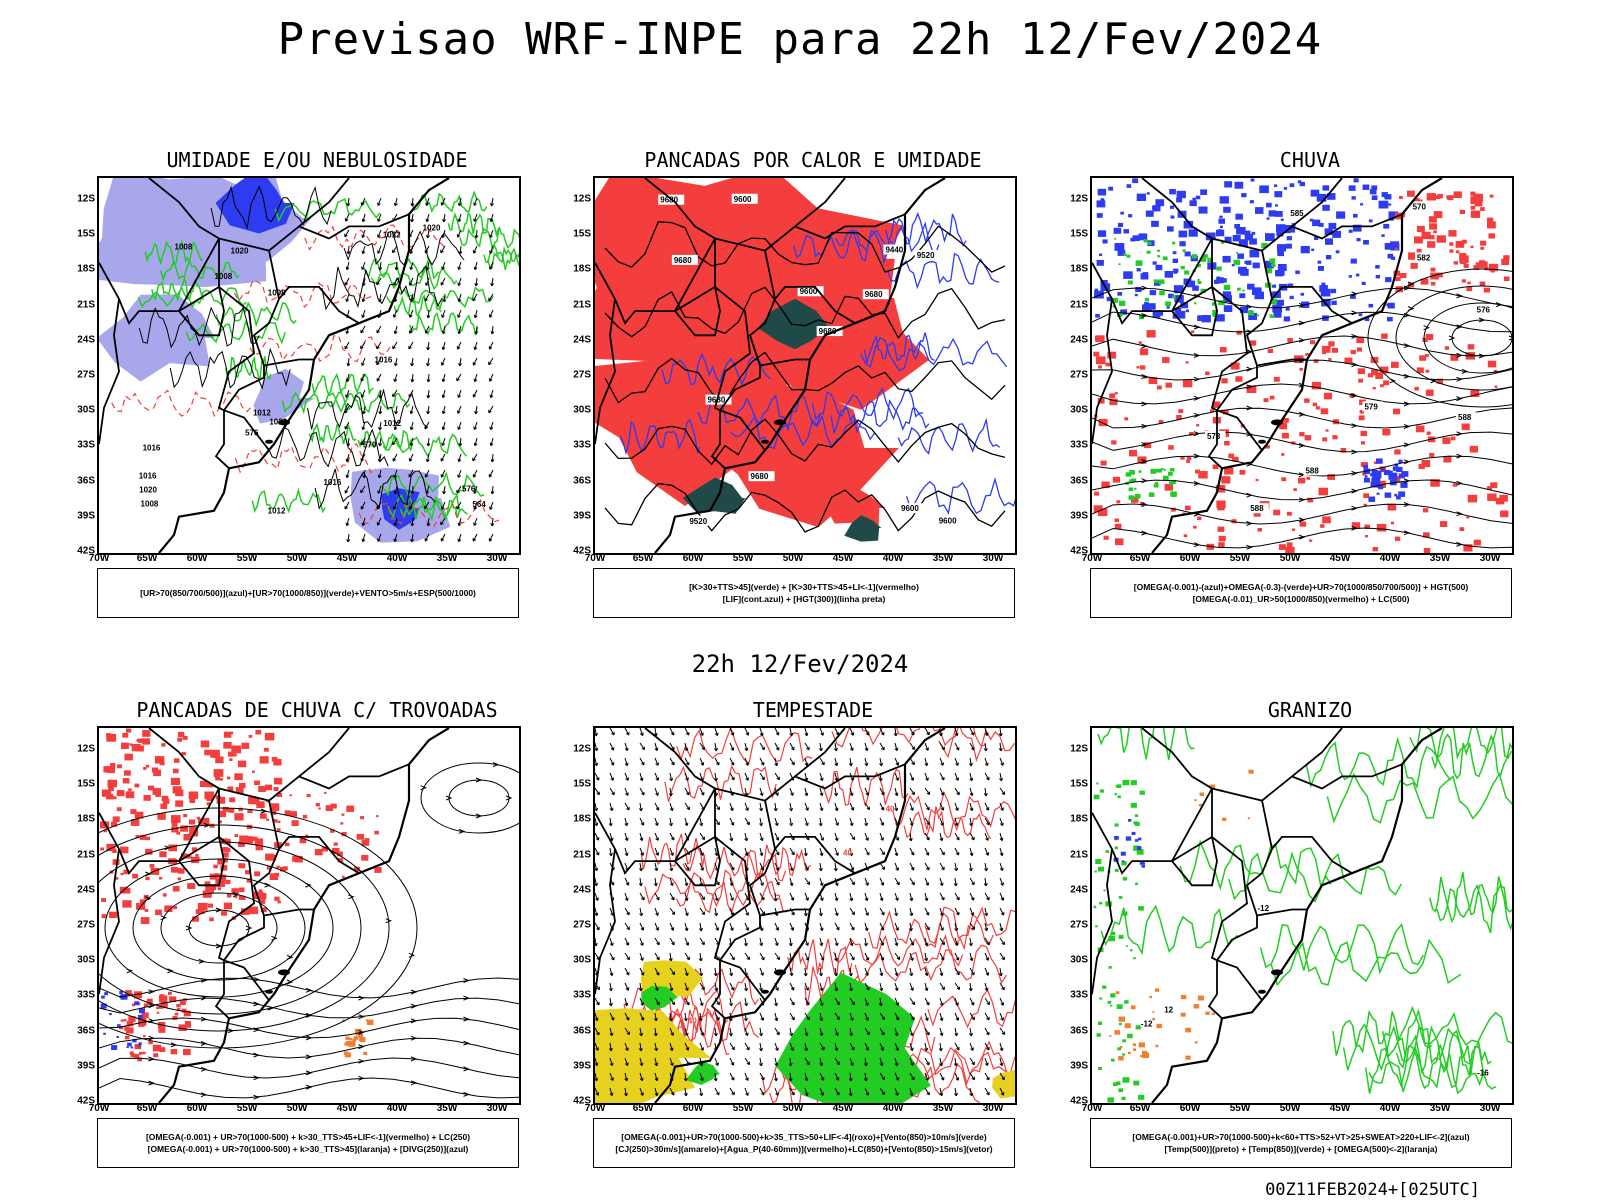  Describe the element at coordinates (447, 1108) in the screenshot. I see `longitude-tick-label: 35W` at that location.